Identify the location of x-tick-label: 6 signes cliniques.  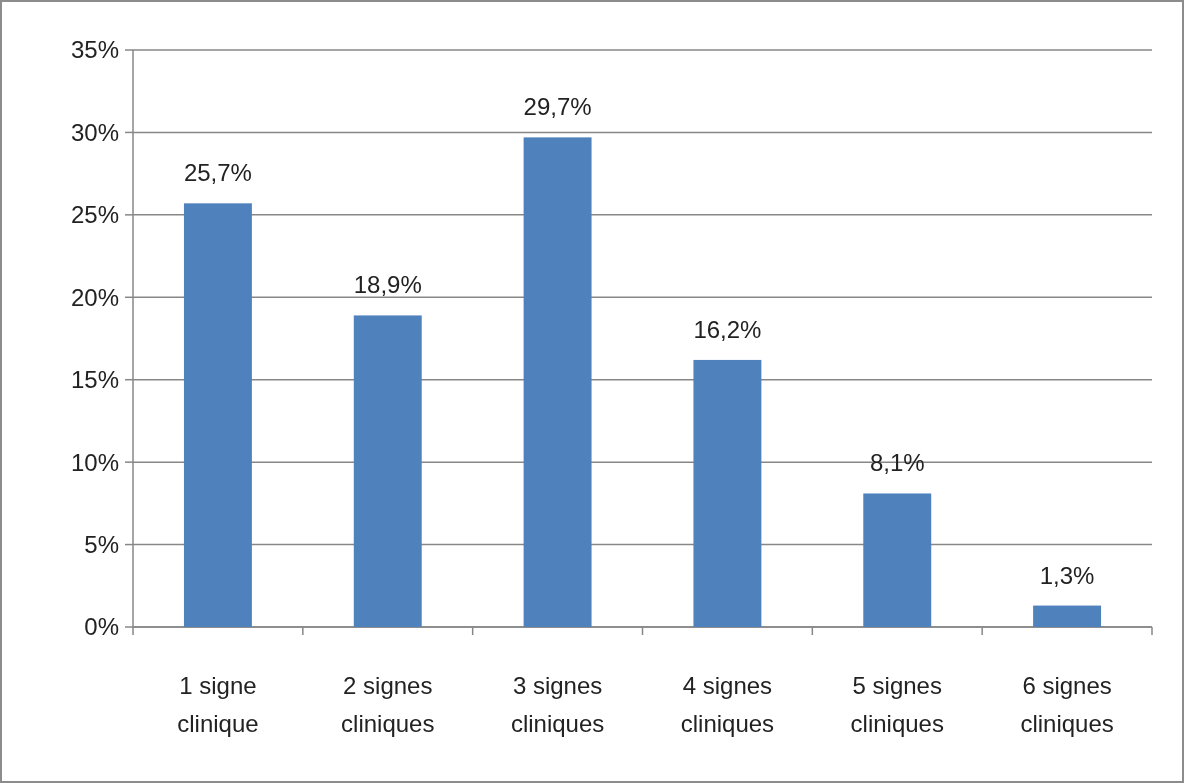
(1067, 704).